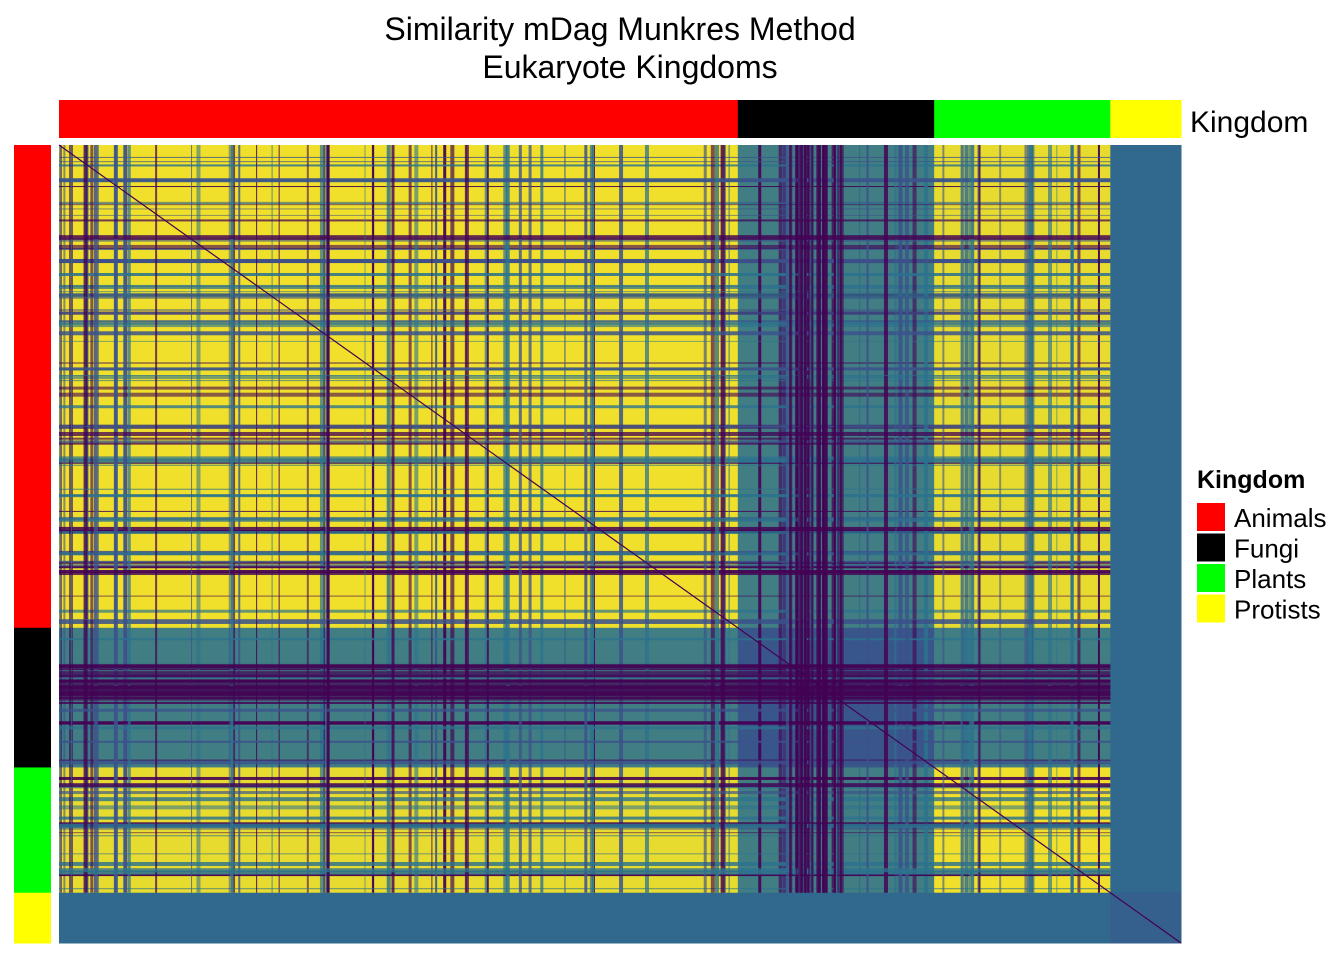 Image resolution: width=1344 pixels, height=960 pixels. I want to click on chart-title: Similarity mDag Munkres Method, so click(619, 29).